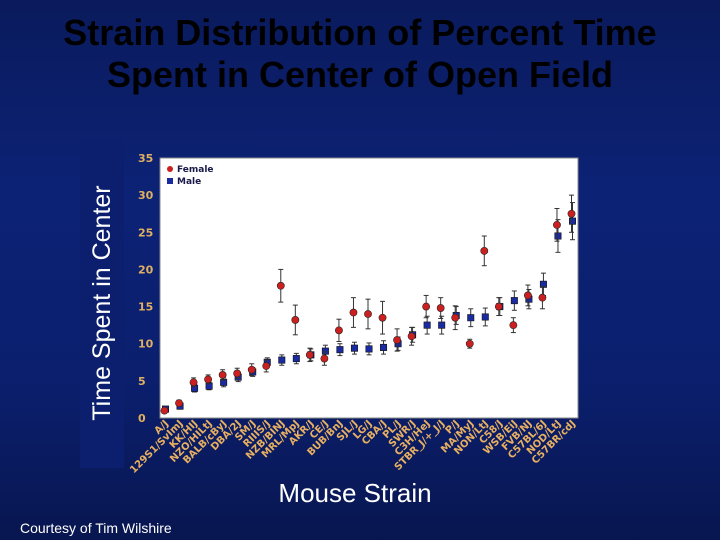  Describe the element at coordinates (96, 528) in the screenshot. I see `courtesy-credit: Courtesy of Tim Wilshire` at that location.